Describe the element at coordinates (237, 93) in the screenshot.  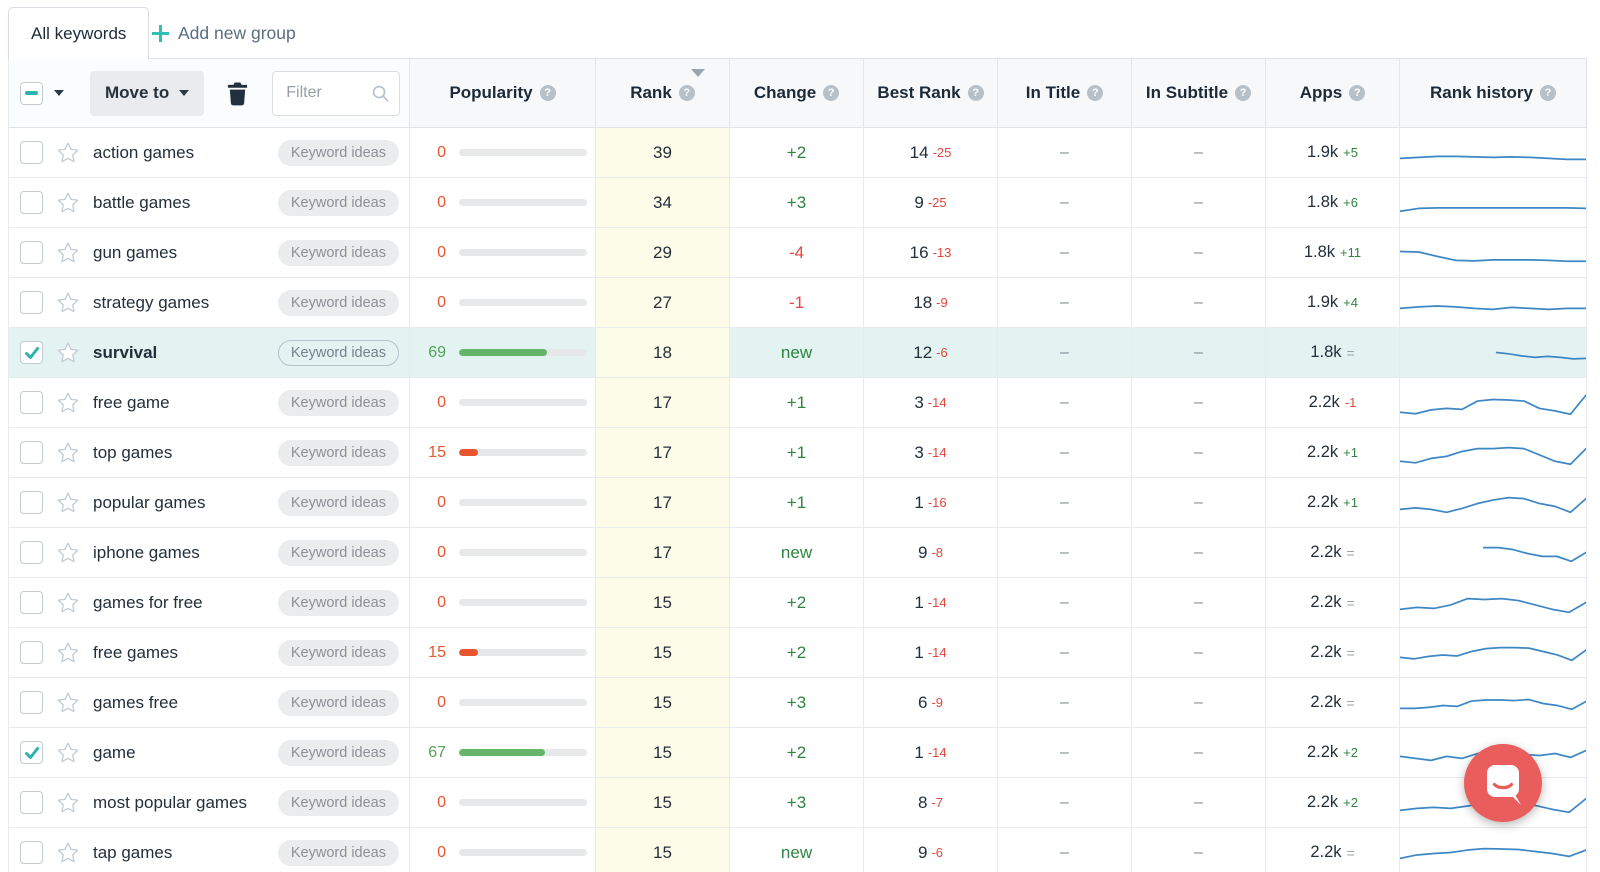
I see `delete-button` at that location.